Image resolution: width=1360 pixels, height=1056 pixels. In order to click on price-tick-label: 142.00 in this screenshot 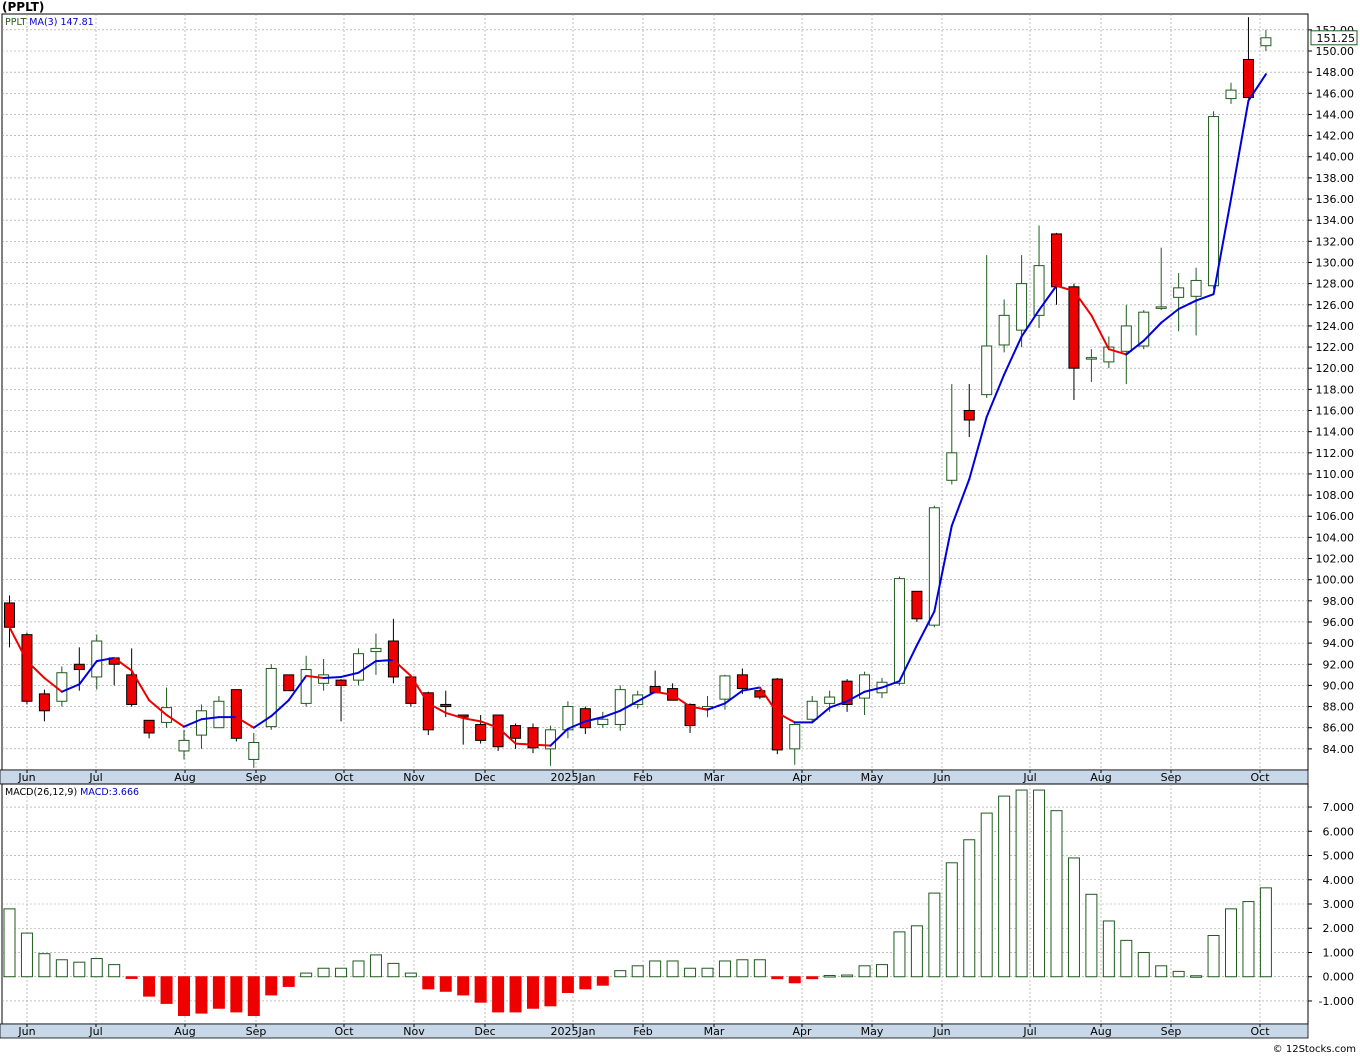, I will do `click(1335, 136)`.